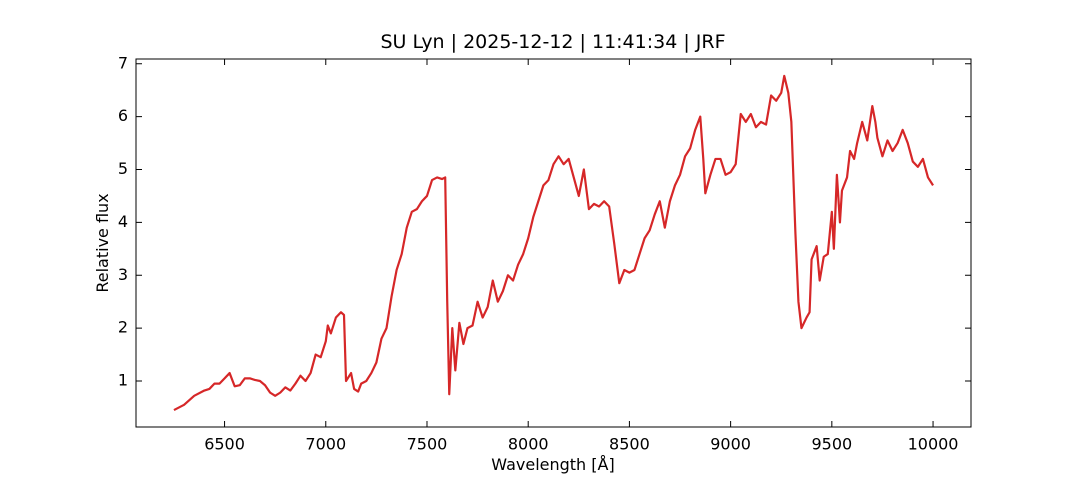  What do you see at coordinates (123, 327) in the screenshot?
I see `y-tick-label: 2` at bounding box center [123, 327].